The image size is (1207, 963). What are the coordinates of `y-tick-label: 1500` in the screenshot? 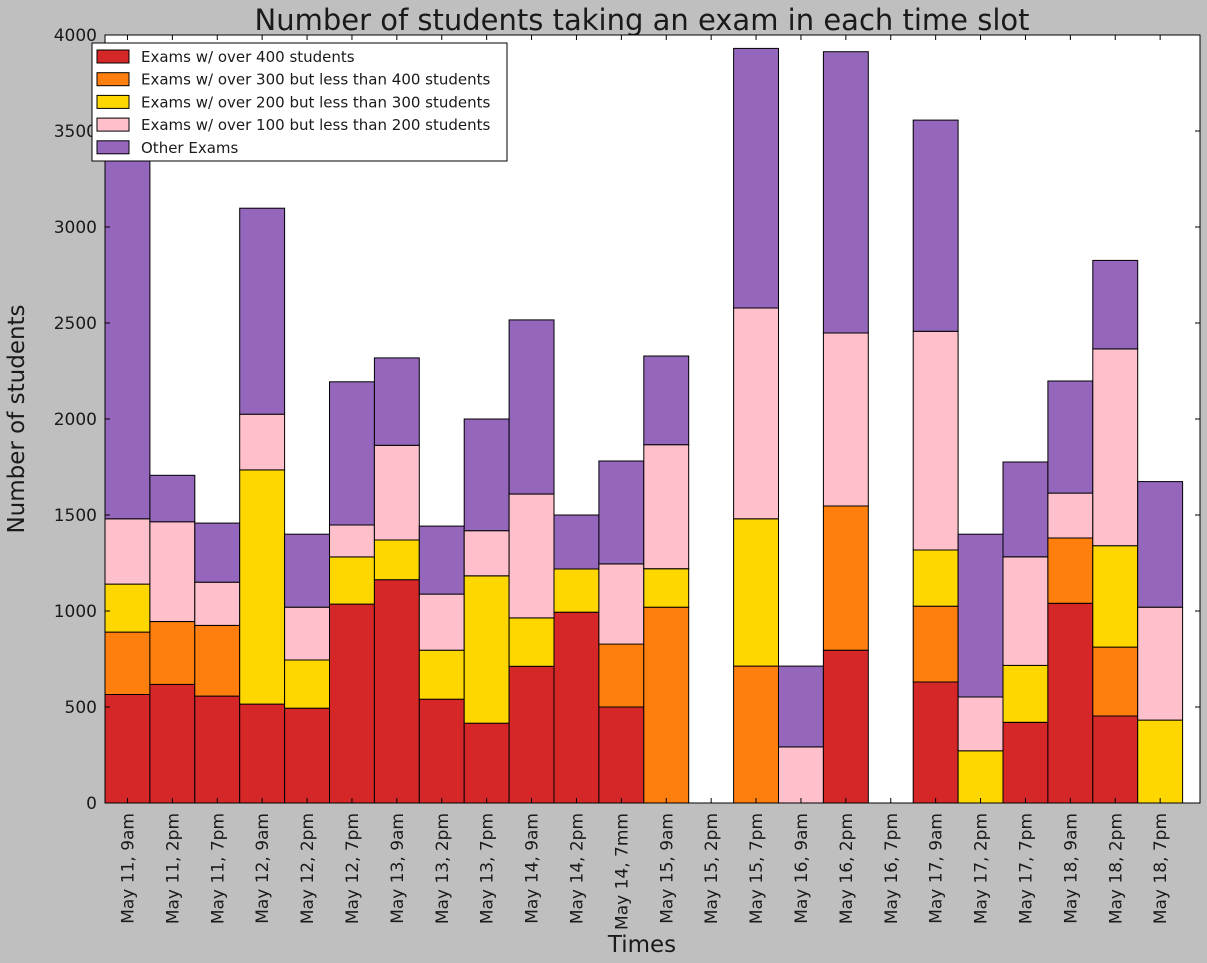 It's located at (75, 516).